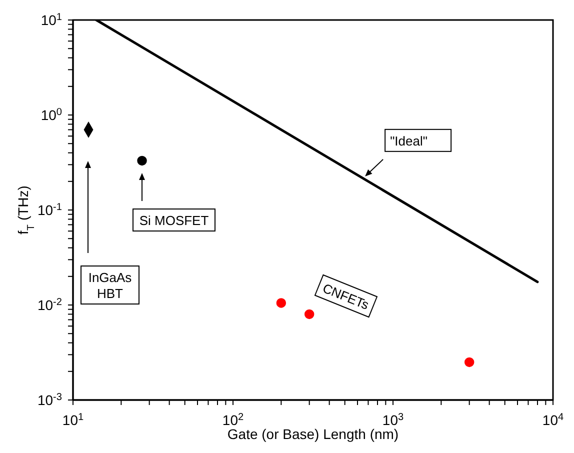 The width and height of the screenshot is (574, 453). I want to click on y-tick-label: 10$^{-1}$, so click(49, 210).